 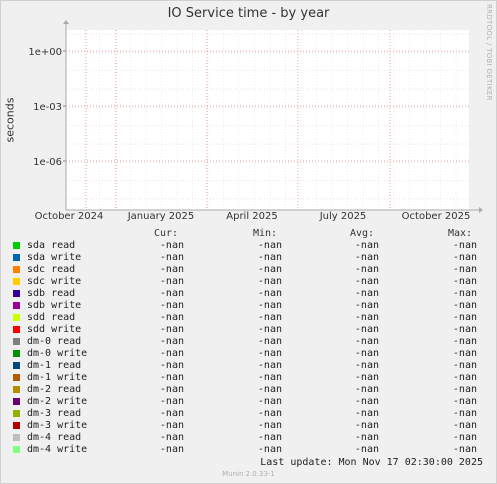 What do you see at coordinates (248, 13) in the screenshot?
I see `chart-title: IO Service time - by year` at bounding box center [248, 13].